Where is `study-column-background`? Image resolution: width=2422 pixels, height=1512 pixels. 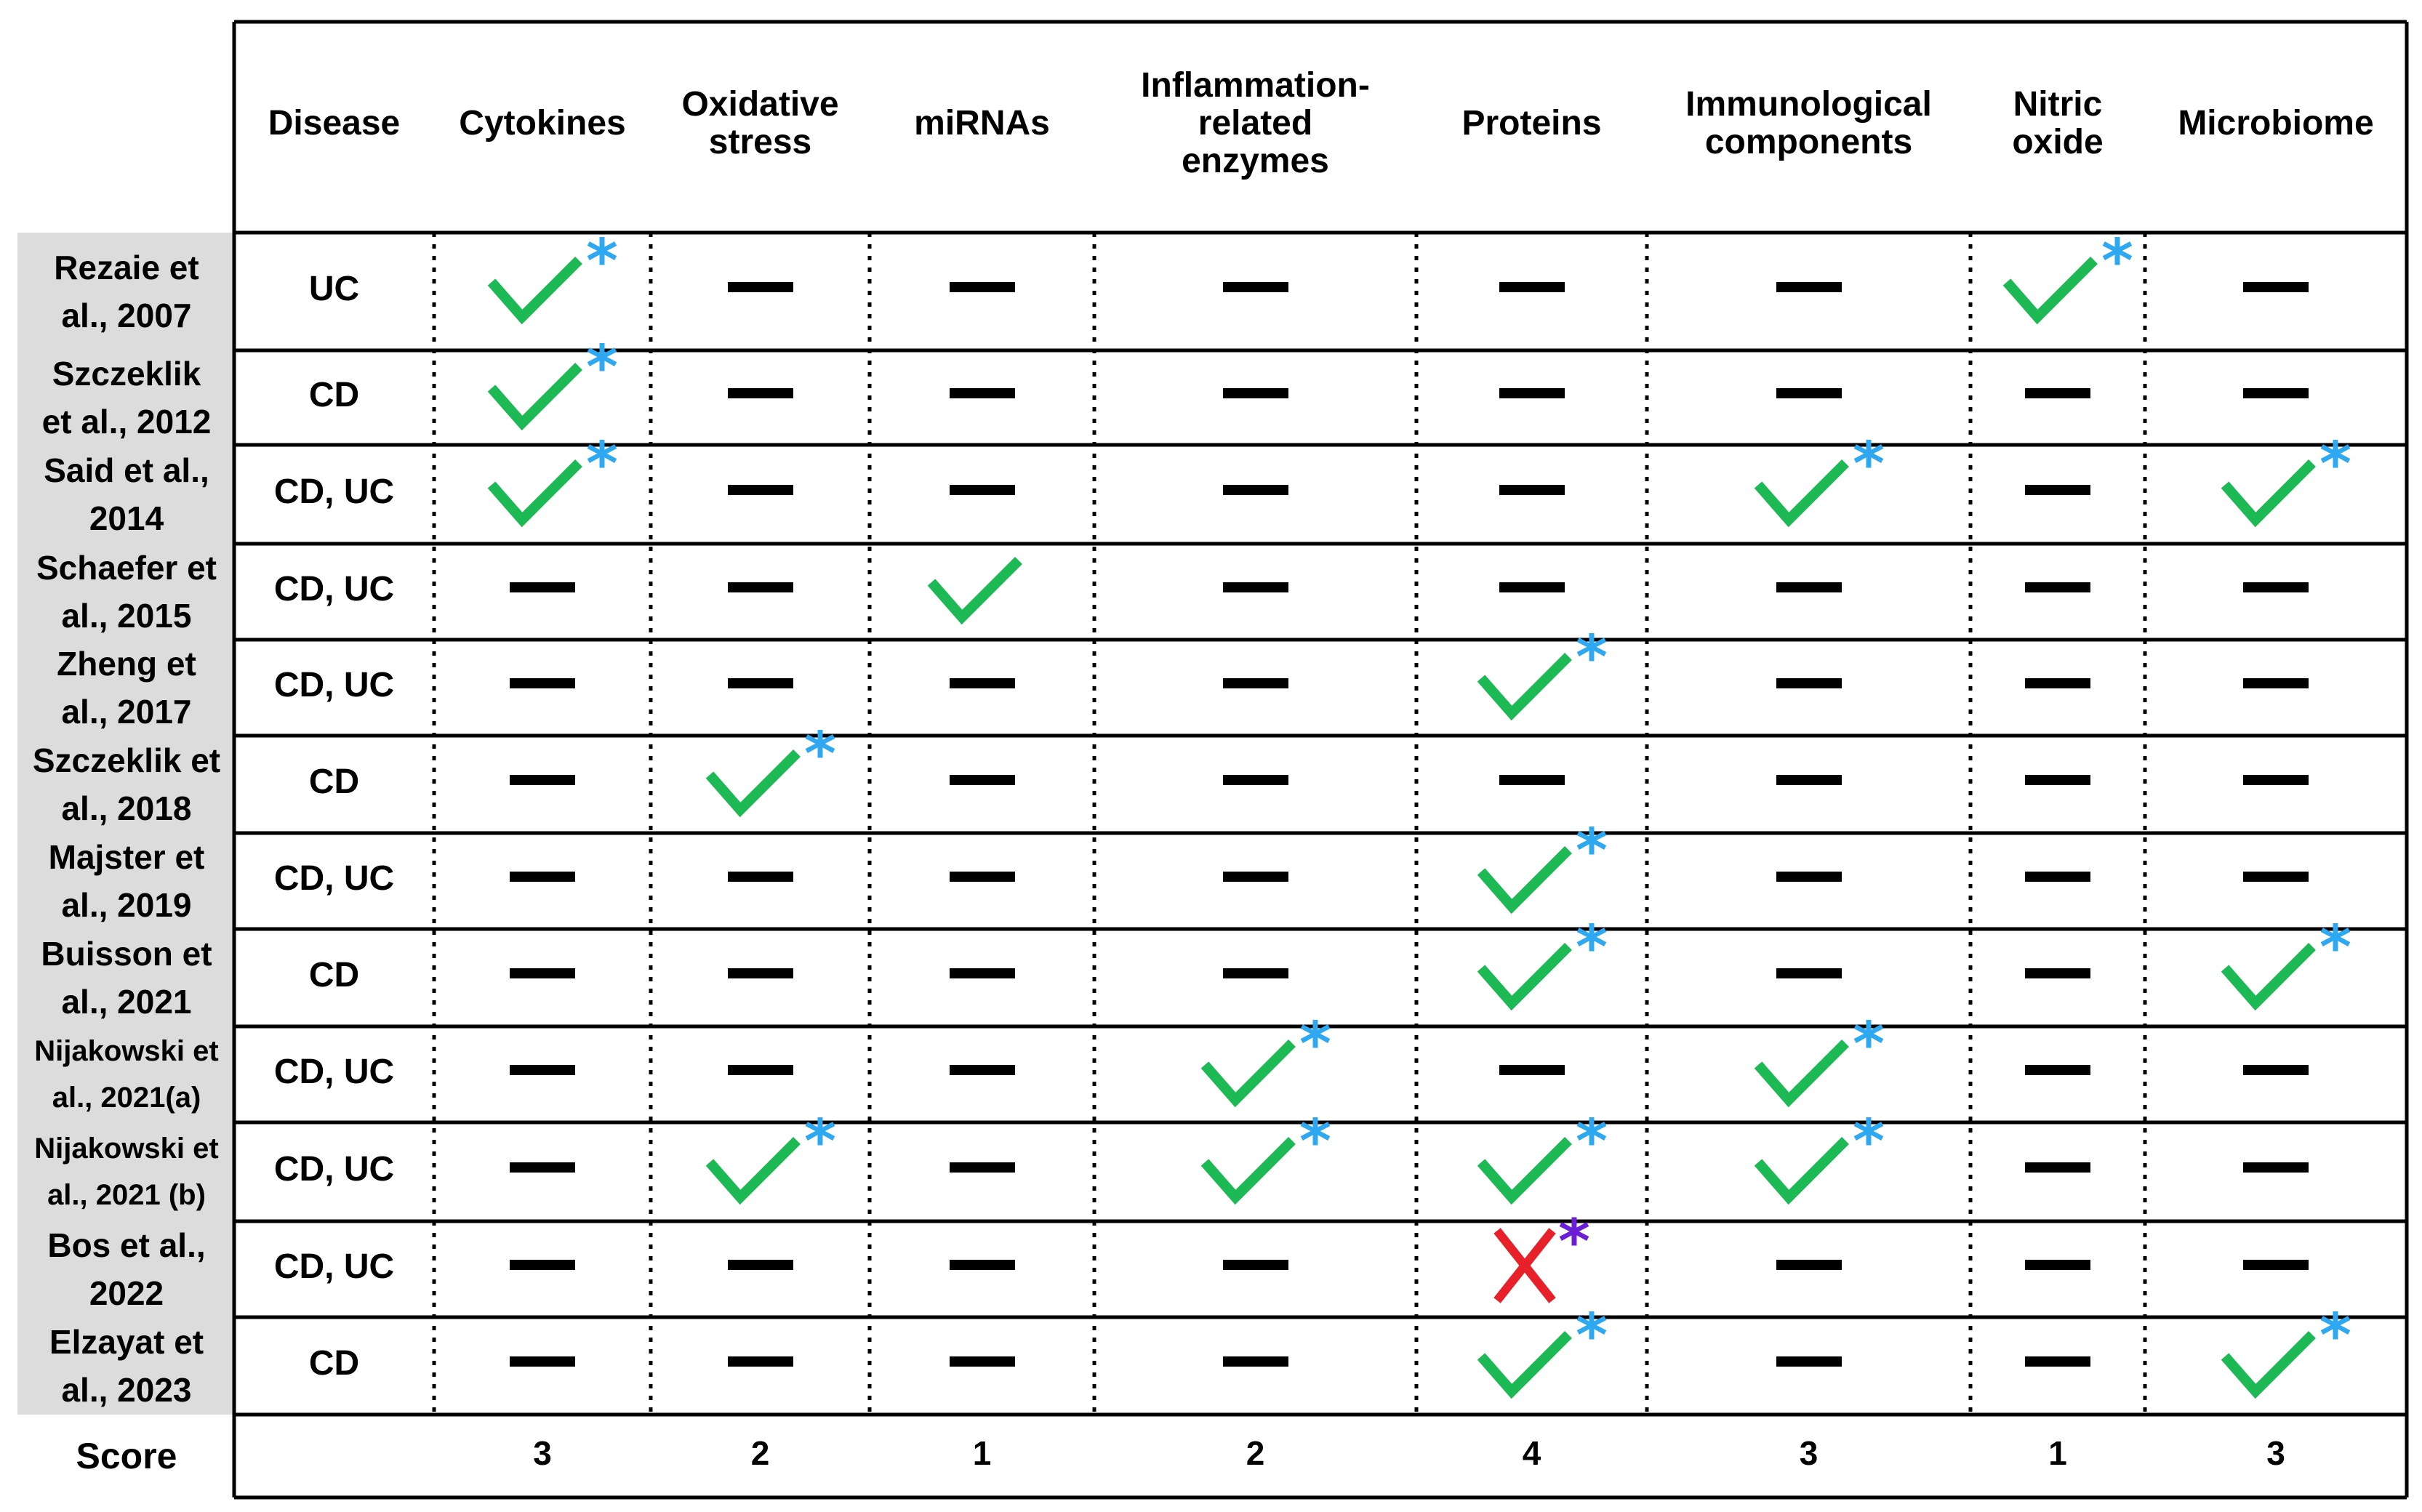 study-column-background is located at coordinates (126, 824).